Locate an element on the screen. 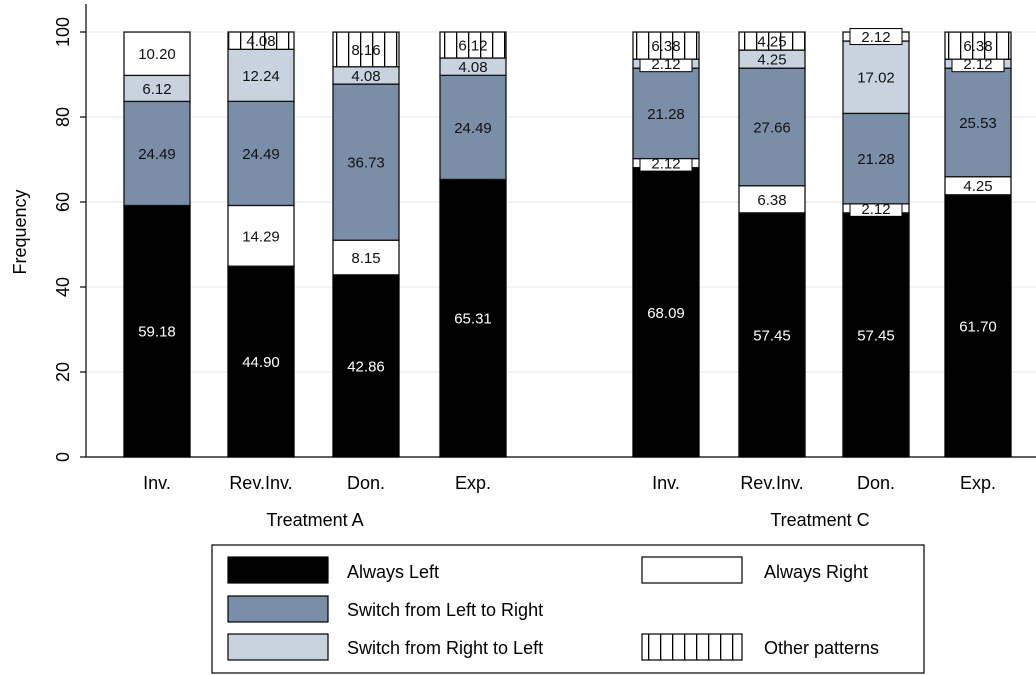 The width and height of the screenshot is (1036, 675). data-label: 10.20 is located at coordinates (157, 54).